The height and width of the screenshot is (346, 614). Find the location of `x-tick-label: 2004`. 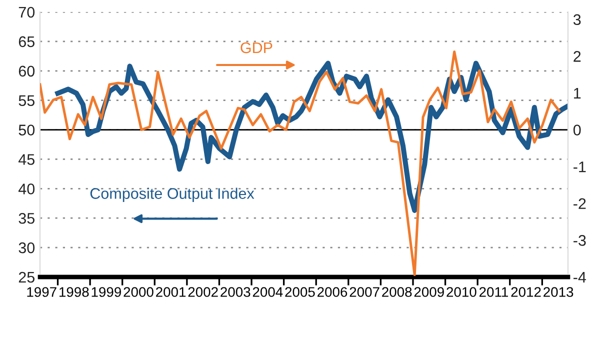

x-tick-label: 2004 is located at coordinates (267, 292).